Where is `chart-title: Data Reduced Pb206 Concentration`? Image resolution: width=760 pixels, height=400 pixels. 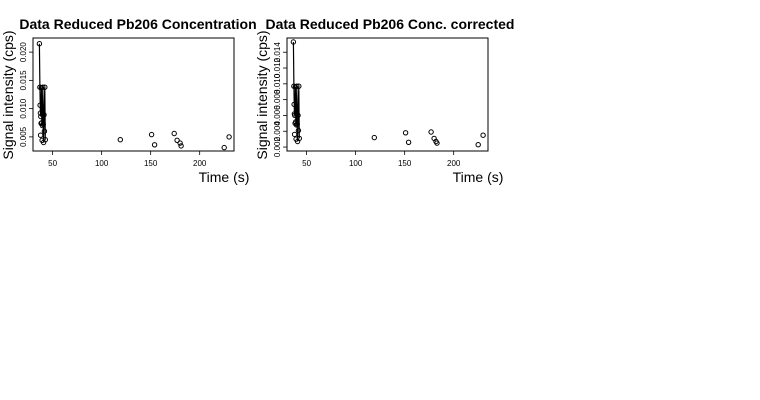 chart-title: Data Reduced Pb206 Concentration is located at coordinates (137, 24).